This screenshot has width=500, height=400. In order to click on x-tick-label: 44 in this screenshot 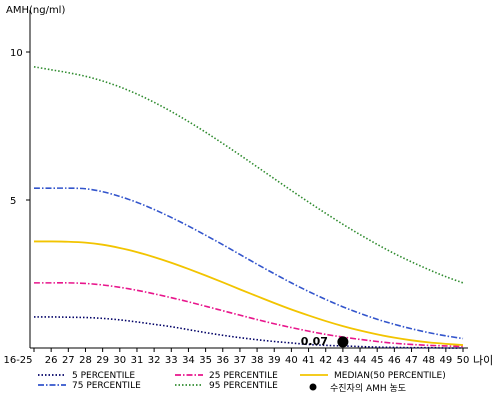, I will do `click(360, 360)`.